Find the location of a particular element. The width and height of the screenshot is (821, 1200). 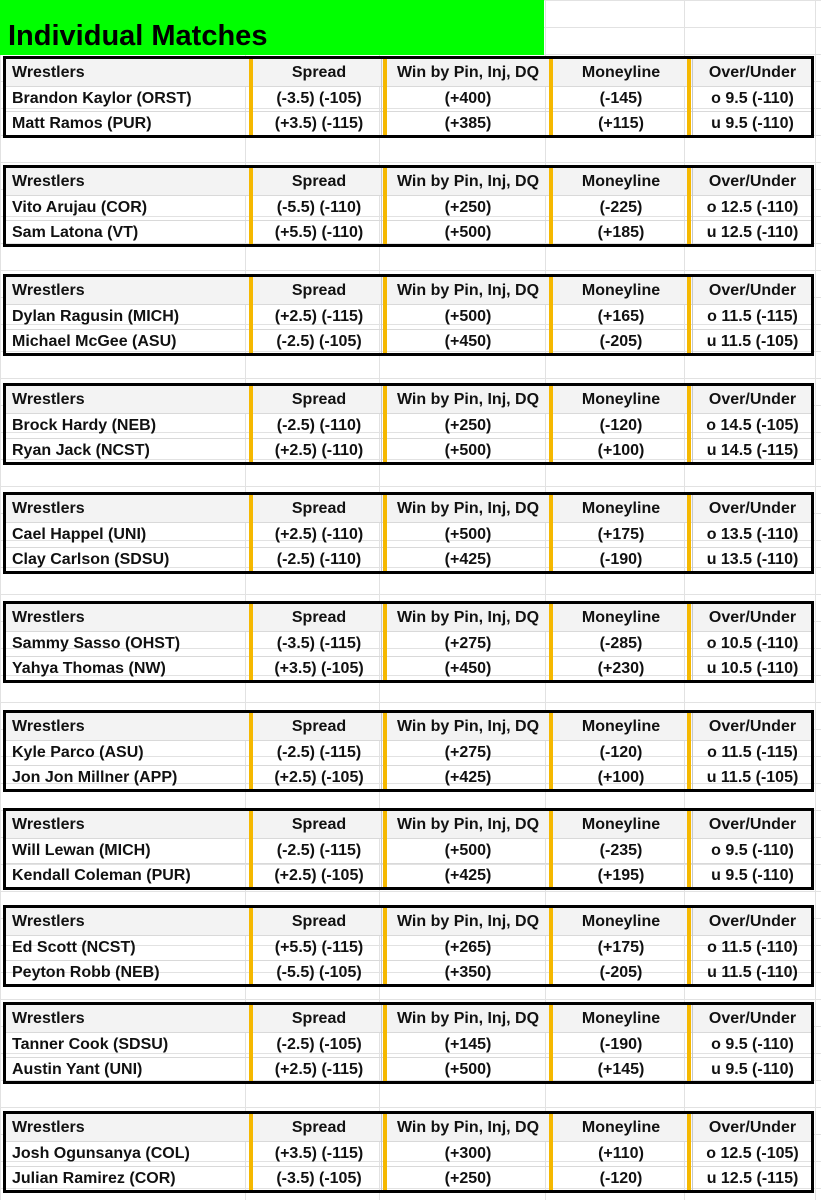

over-under-value: o 14.5 (-105) is located at coordinates (752, 425).